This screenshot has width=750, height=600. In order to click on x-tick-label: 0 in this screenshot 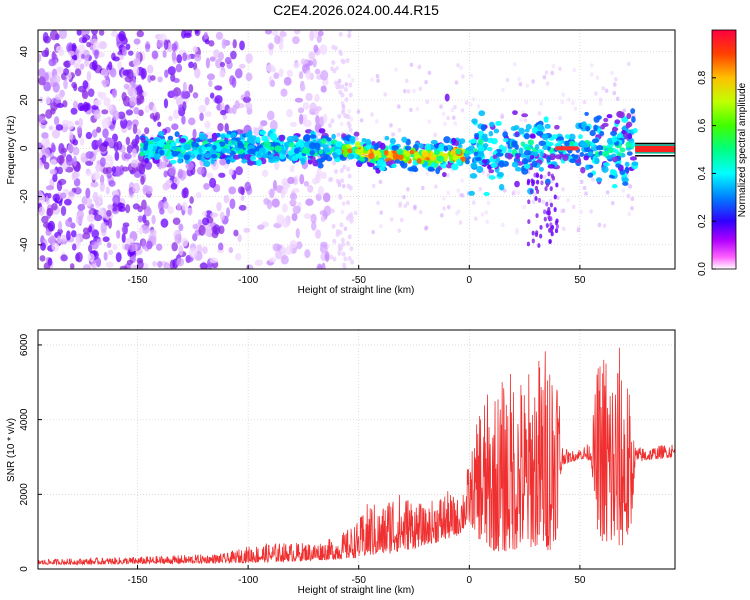, I will do `click(470, 580)`.